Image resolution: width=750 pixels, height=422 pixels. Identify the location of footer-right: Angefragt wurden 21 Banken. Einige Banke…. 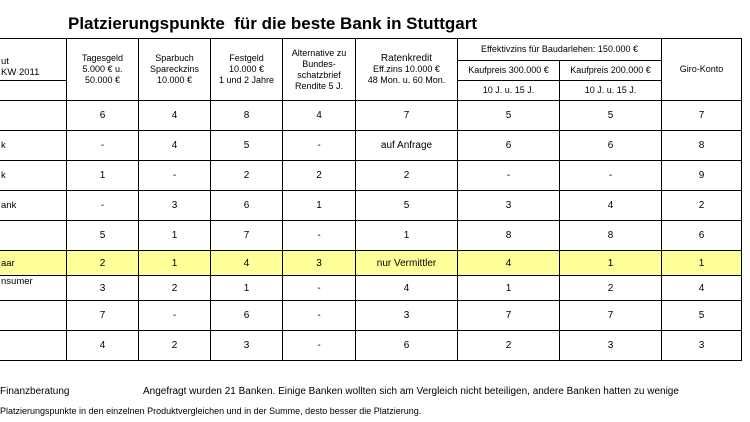
(411, 391).